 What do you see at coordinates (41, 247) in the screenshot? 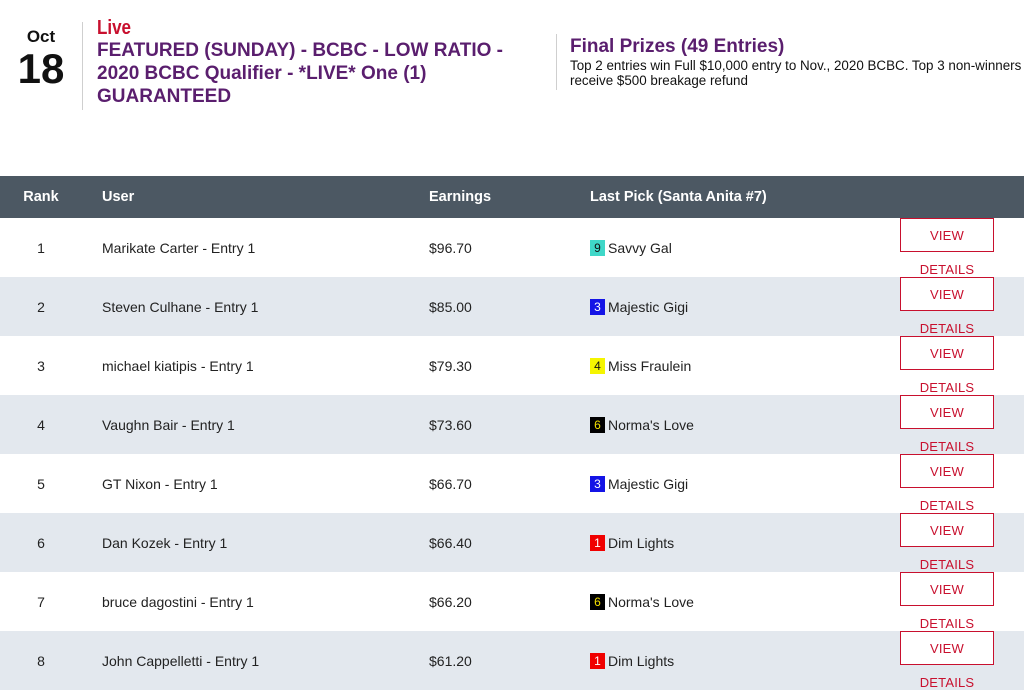
I see `row-rank: 1` at bounding box center [41, 247].